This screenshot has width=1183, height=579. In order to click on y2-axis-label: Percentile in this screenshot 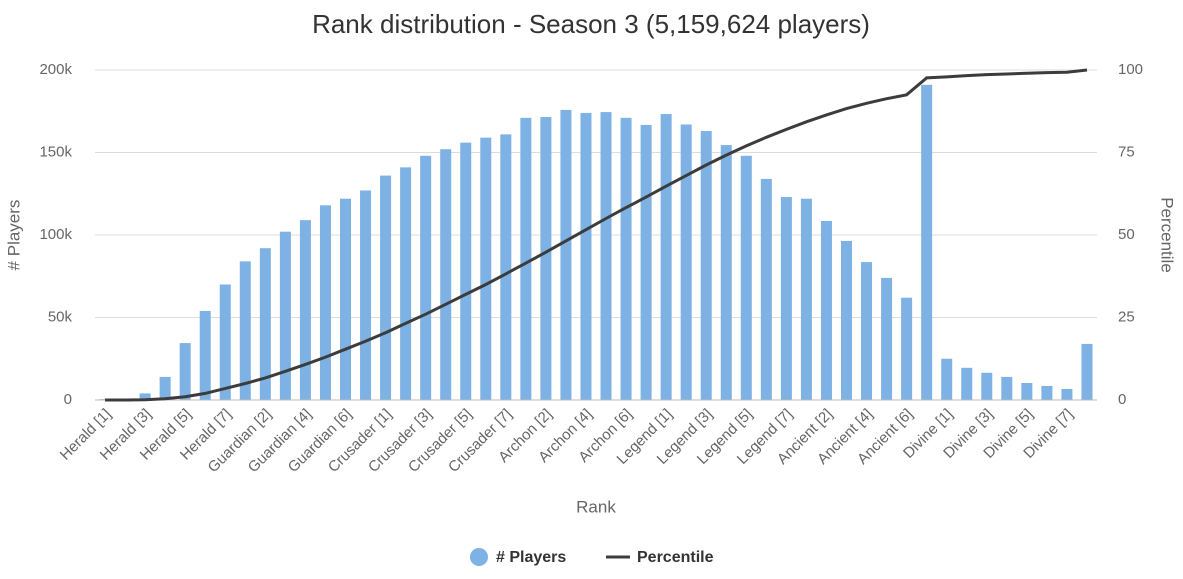, I will do `click(1167, 235)`.